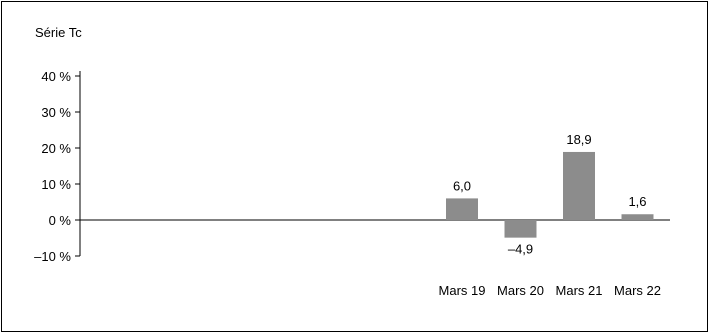 Image resolution: width=711 pixels, height=335 pixels. Describe the element at coordinates (56, 148) in the screenshot. I see `y-tick-label: 20 %` at that location.